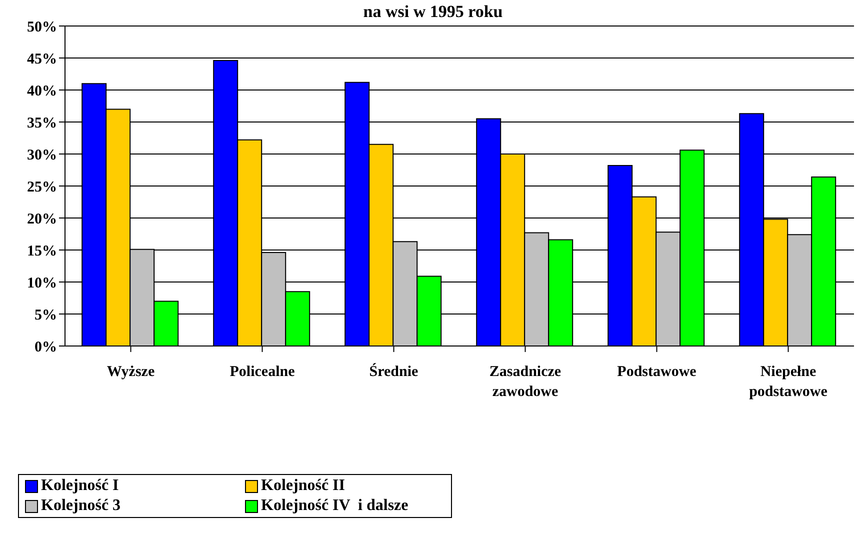 Image resolution: width=867 pixels, height=540 pixels. Describe the element at coordinates (45, 347) in the screenshot. I see `y-tick-label: 0%` at that location.